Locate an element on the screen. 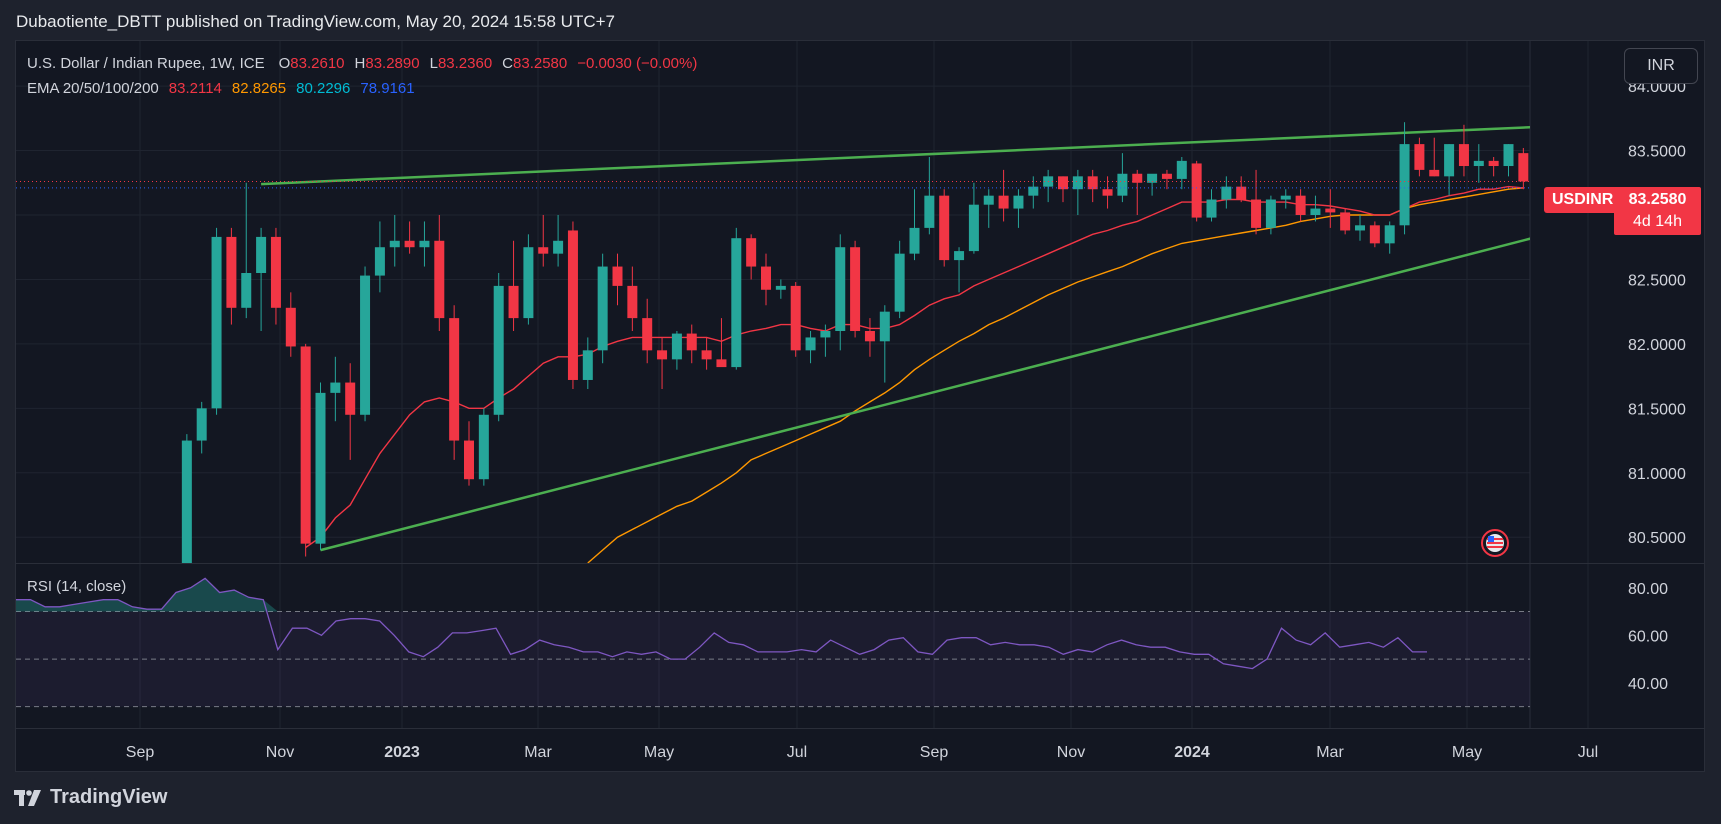 The width and height of the screenshot is (1721, 824). time-tick-label: Sep is located at coordinates (934, 752).